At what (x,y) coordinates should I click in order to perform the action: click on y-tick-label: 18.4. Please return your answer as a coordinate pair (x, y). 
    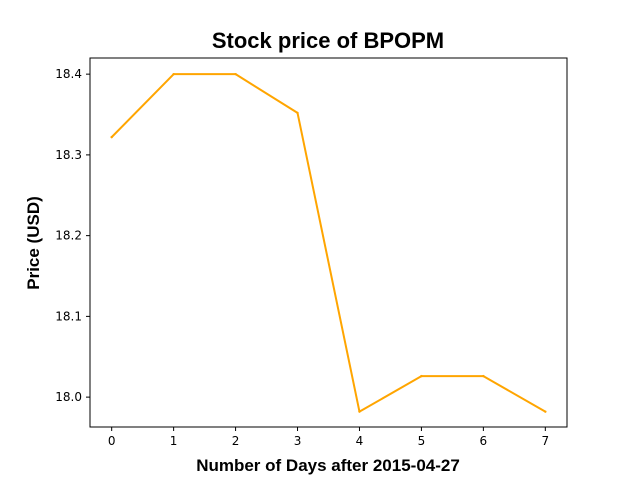
    Looking at the image, I should click on (68, 74).